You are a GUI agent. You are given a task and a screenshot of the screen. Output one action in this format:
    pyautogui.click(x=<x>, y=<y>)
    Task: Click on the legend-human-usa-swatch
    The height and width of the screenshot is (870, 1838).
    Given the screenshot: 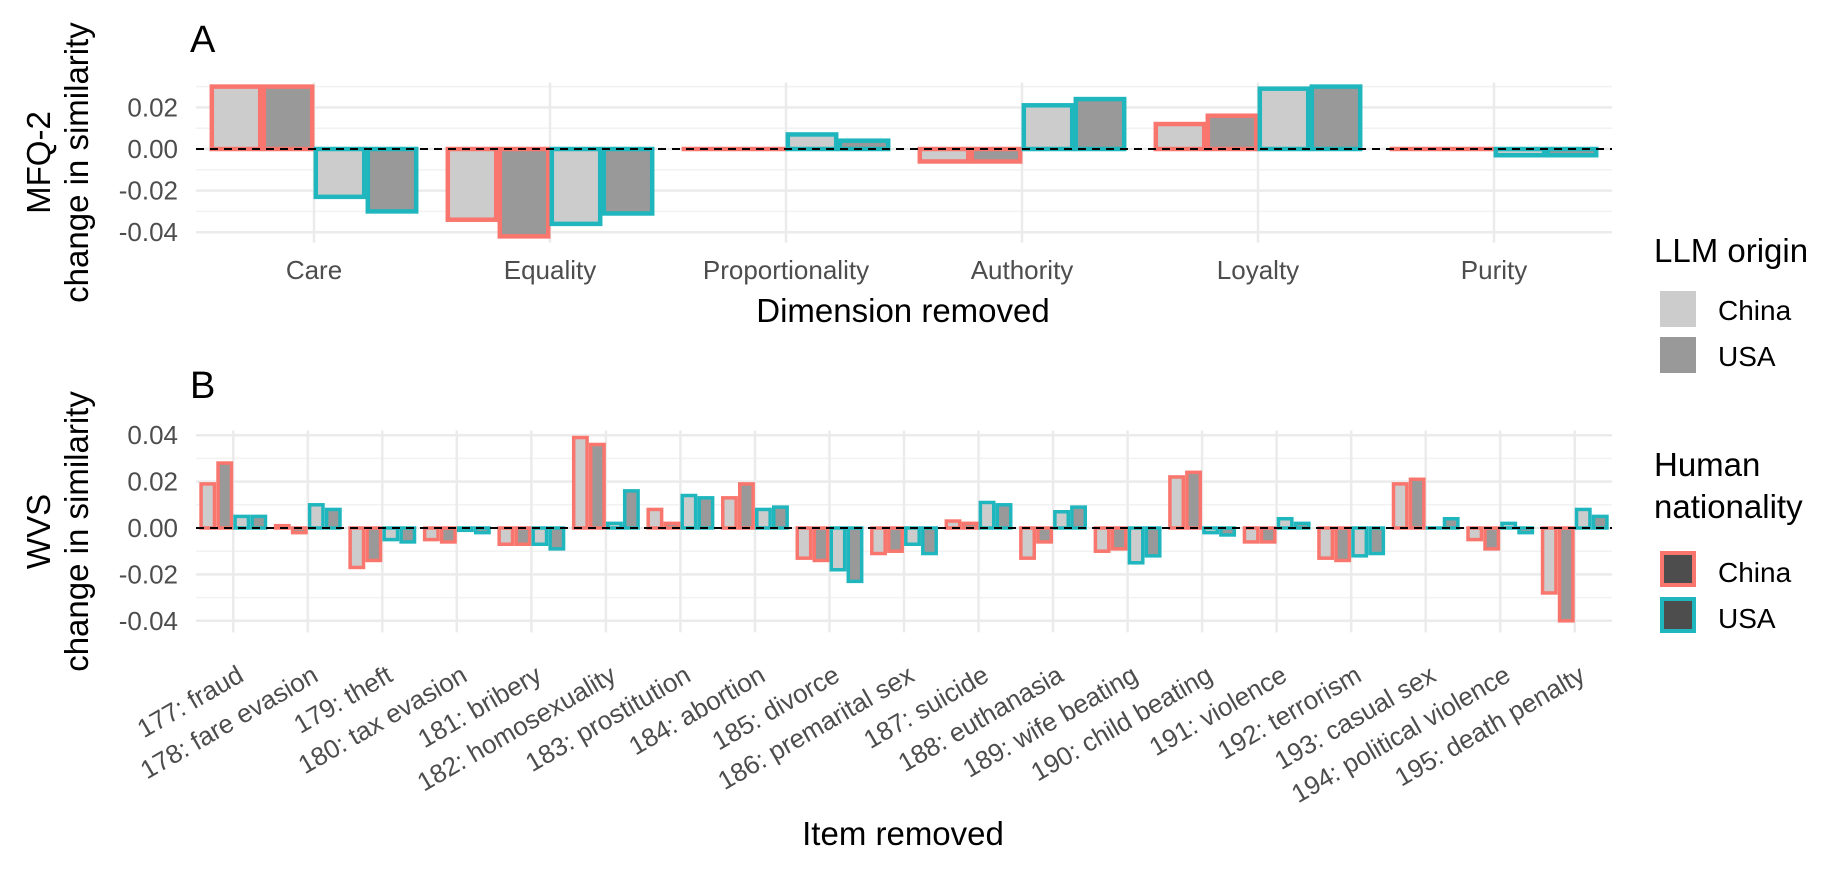 What is the action you would take?
    pyautogui.click(x=1678, y=615)
    